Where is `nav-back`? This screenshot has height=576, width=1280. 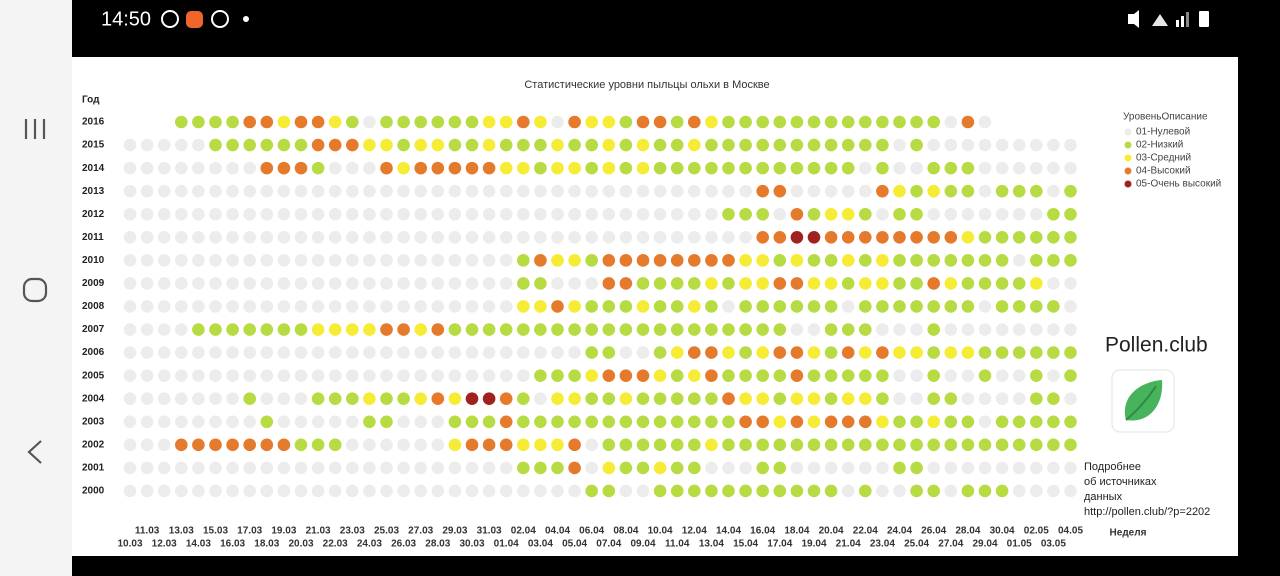
nav-back is located at coordinates (34, 452).